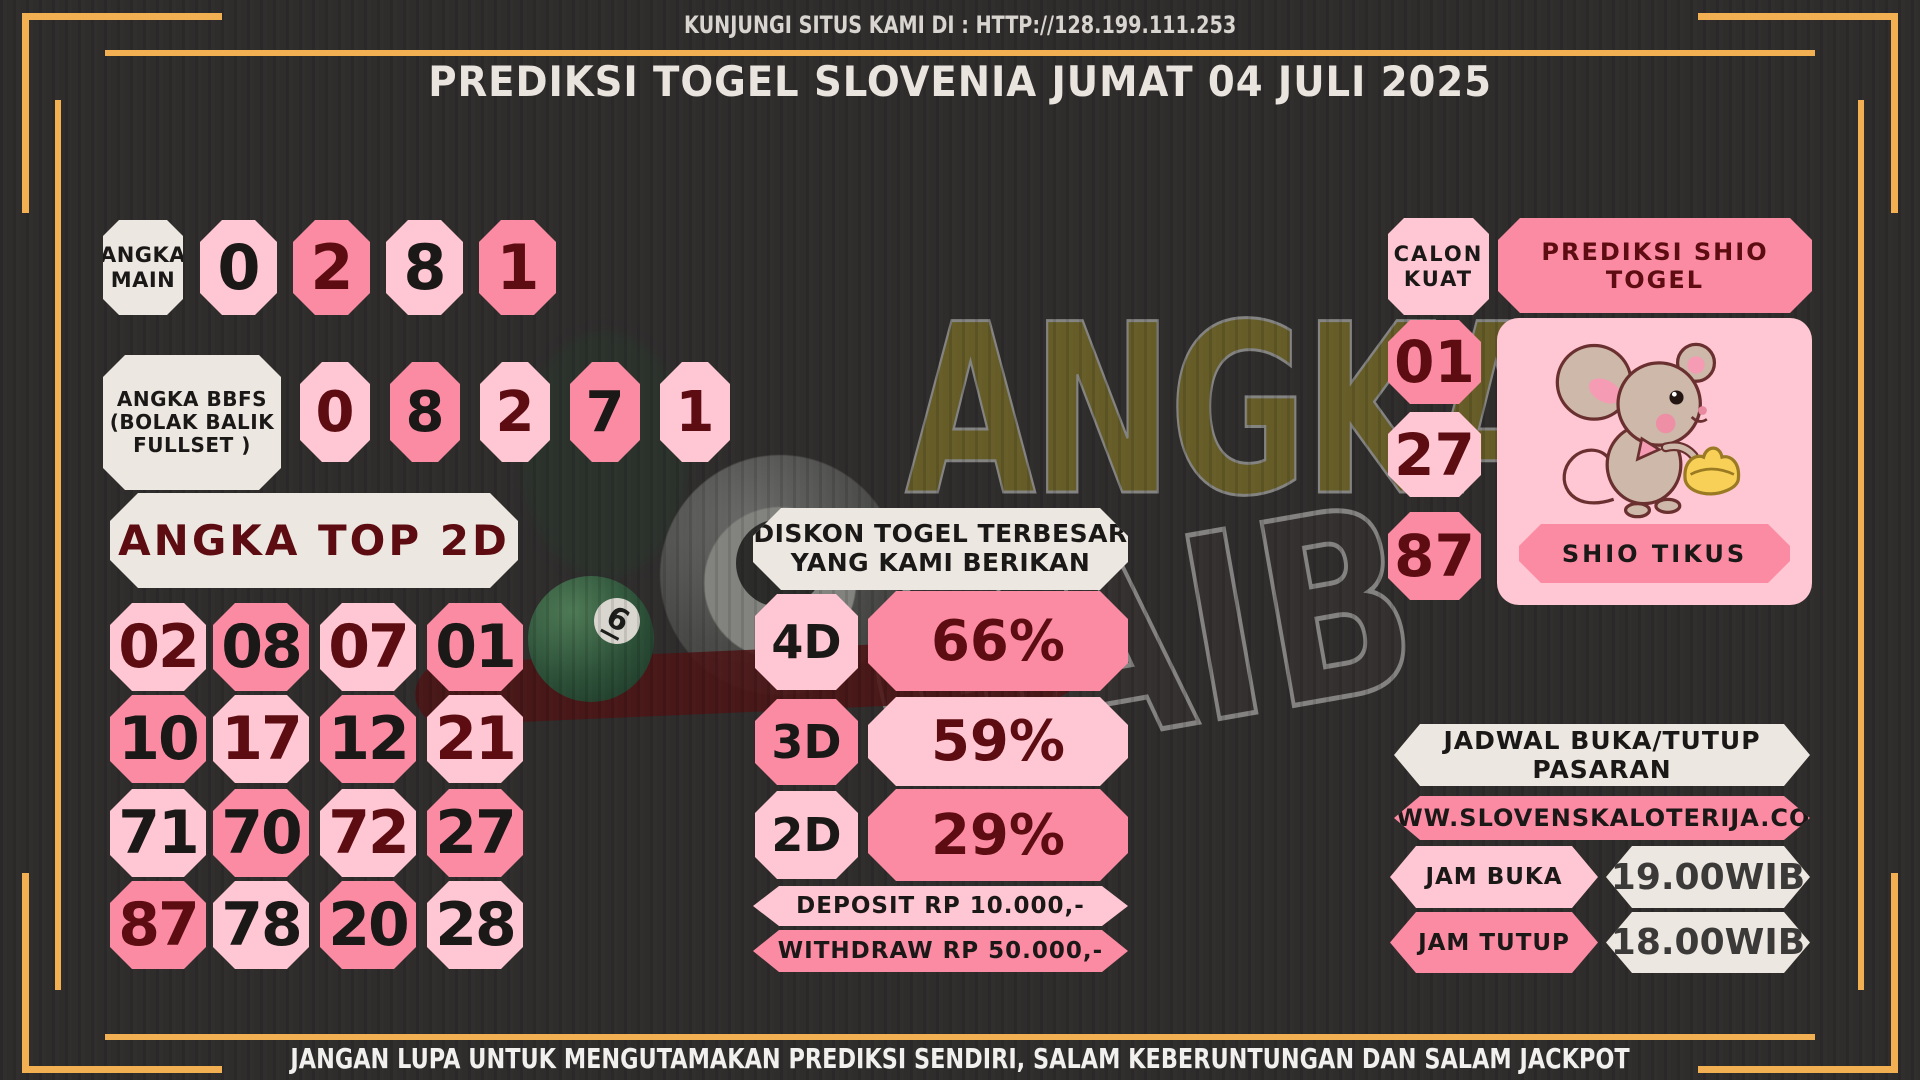 The image size is (1920, 1080). I want to click on jam-tutup-value: 18.00WIB, so click(1708, 942).